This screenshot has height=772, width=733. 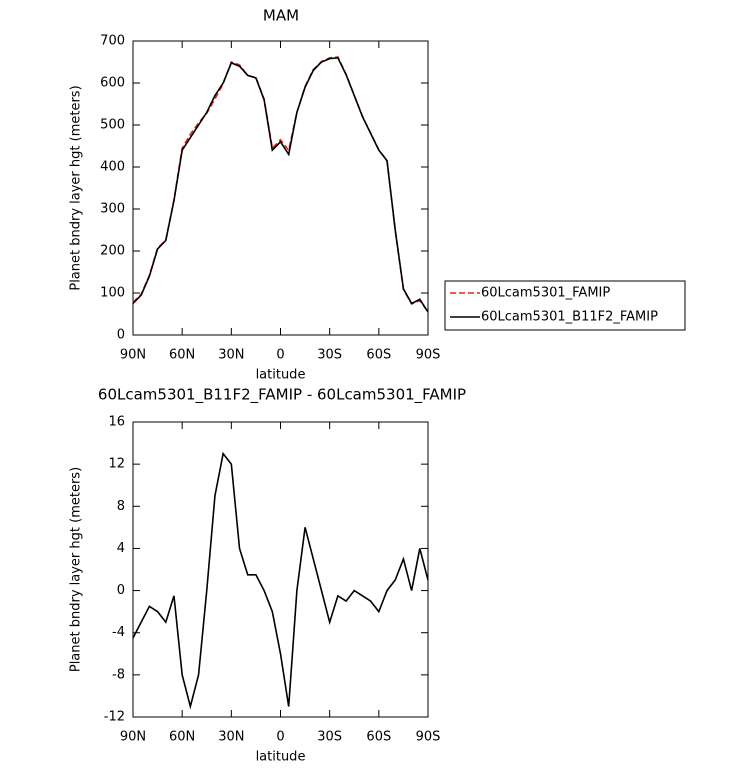 What do you see at coordinates (116, 464) in the screenshot?
I see `y-tick-label: 12` at bounding box center [116, 464].